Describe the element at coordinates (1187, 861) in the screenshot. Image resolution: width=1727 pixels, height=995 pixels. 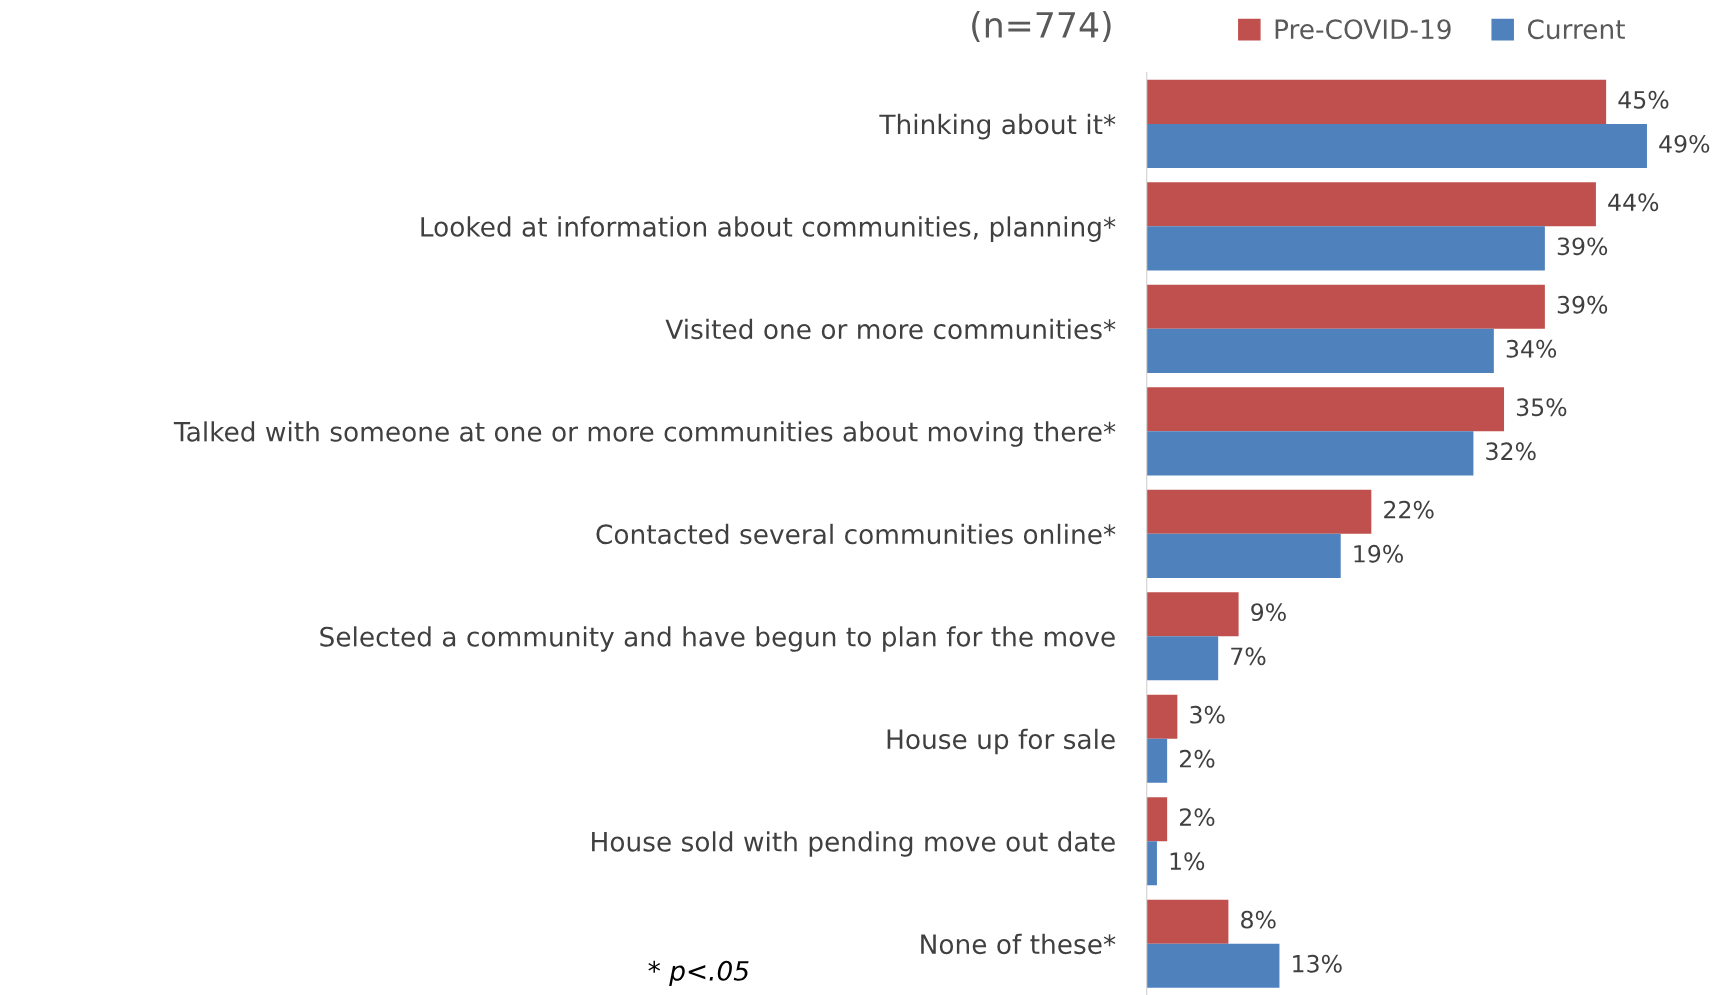
I see `data-label: 1%` at that location.